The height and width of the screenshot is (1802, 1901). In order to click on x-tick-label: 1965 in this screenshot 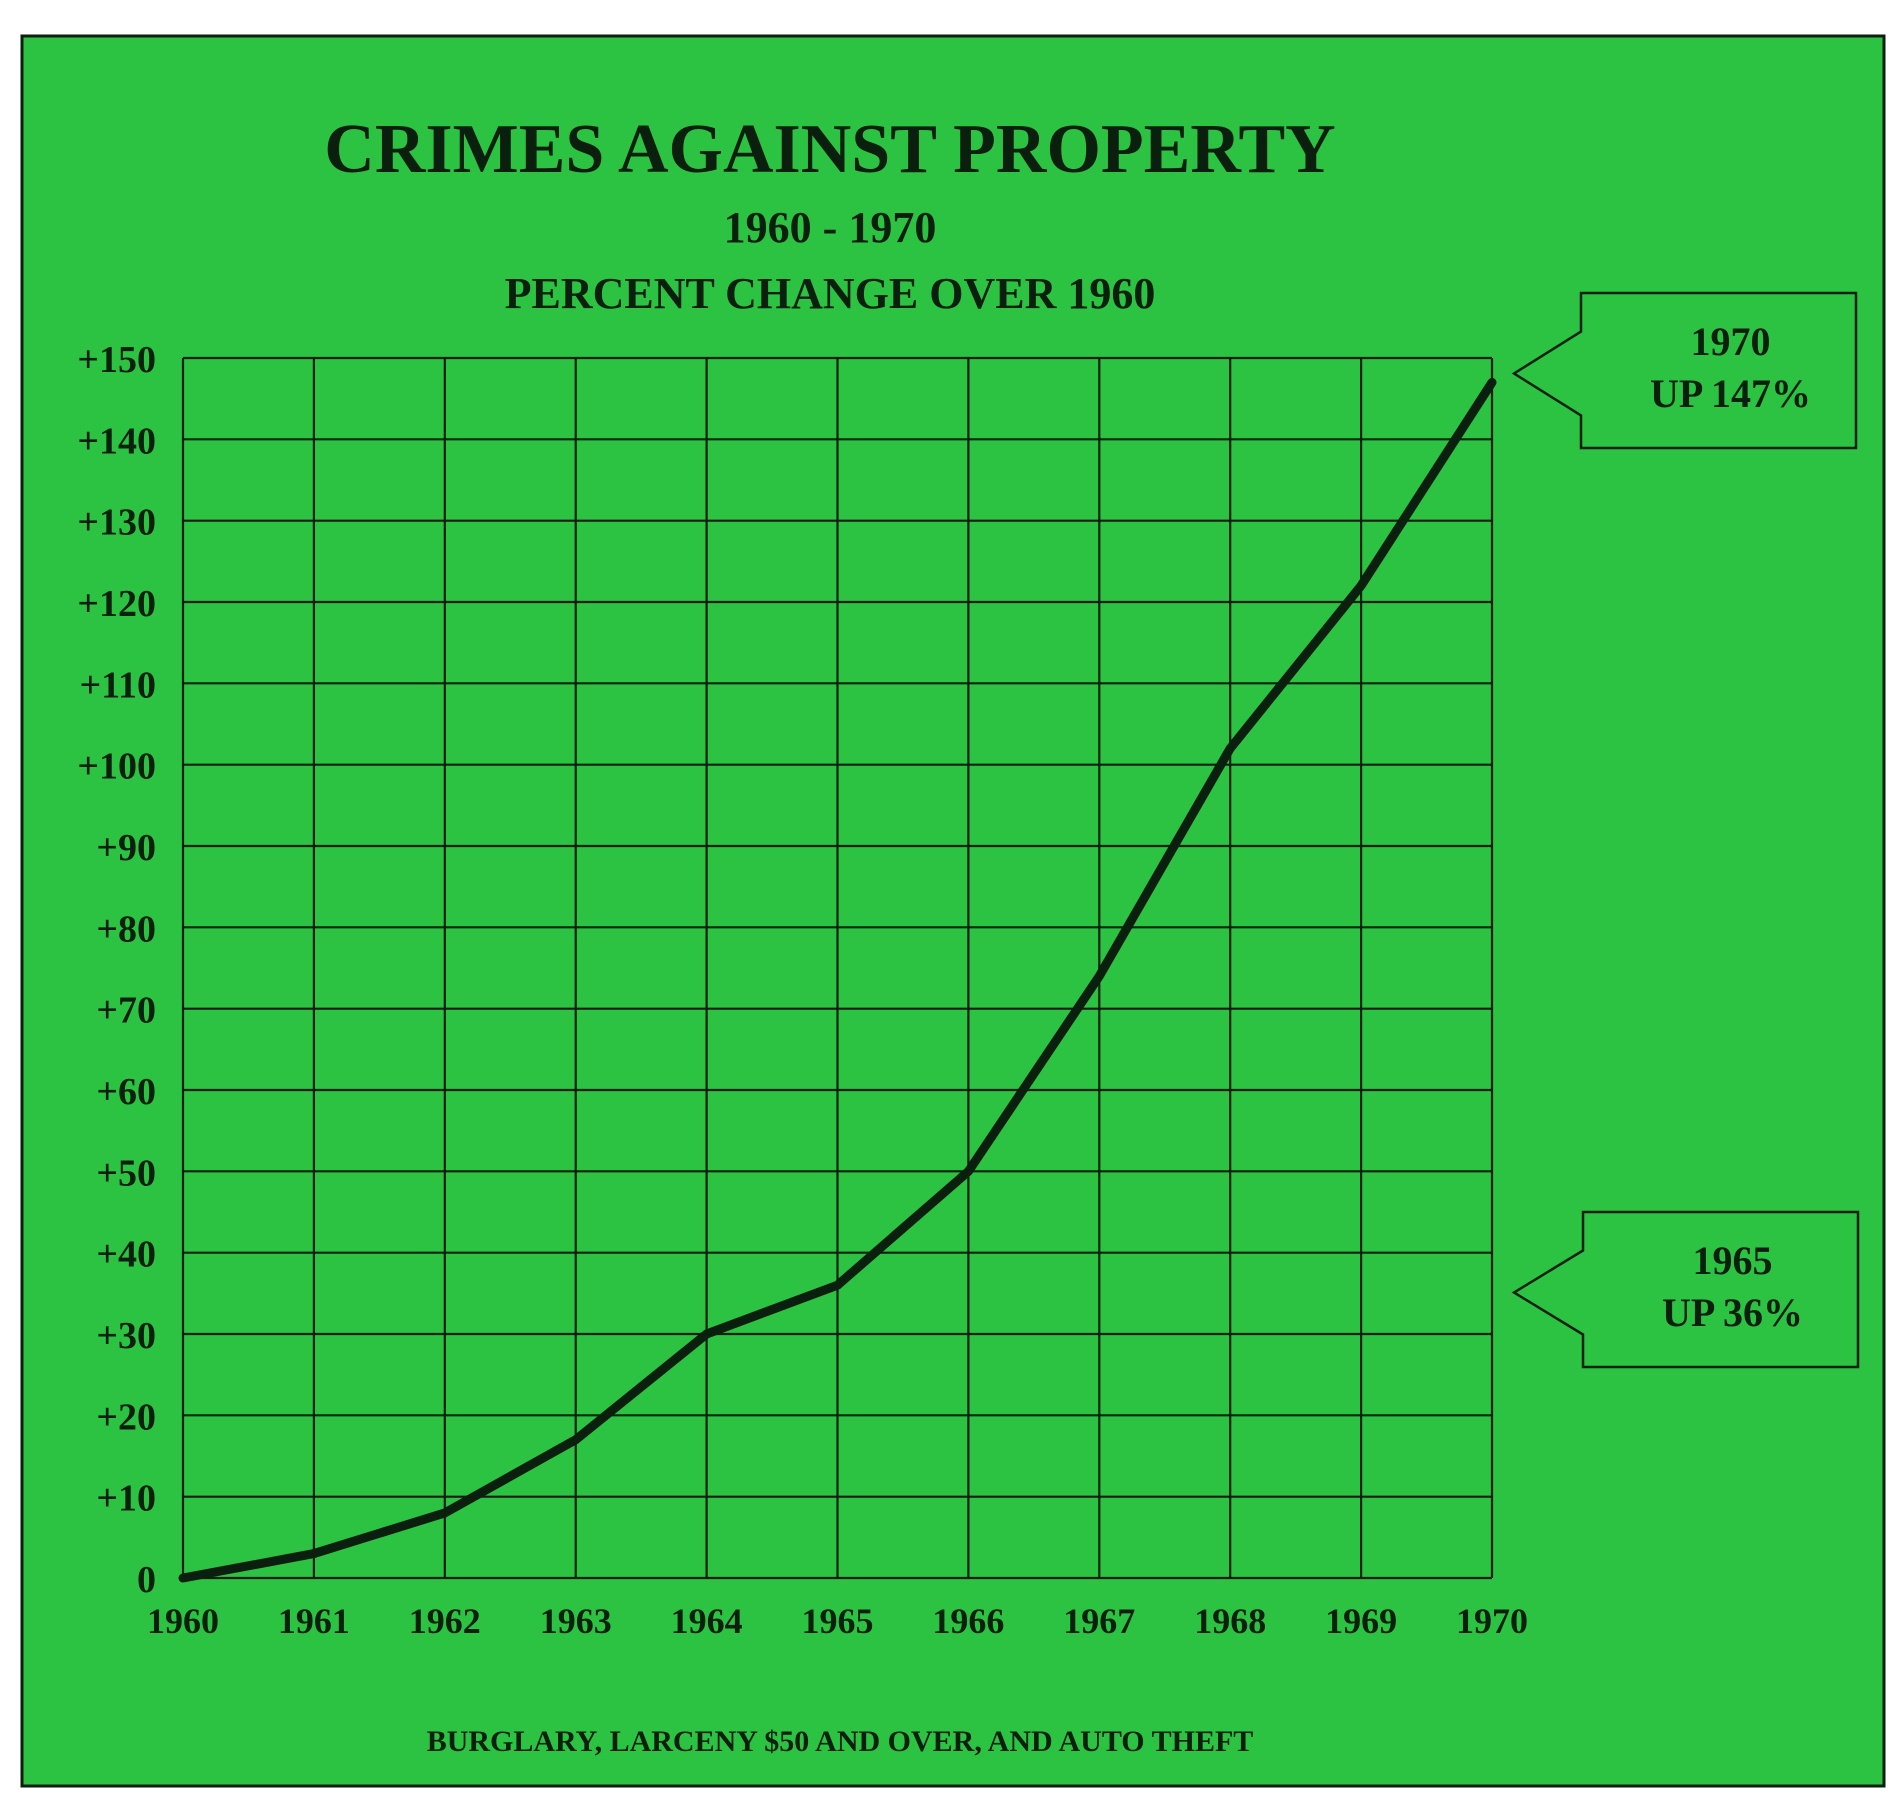, I will do `click(838, 1621)`.